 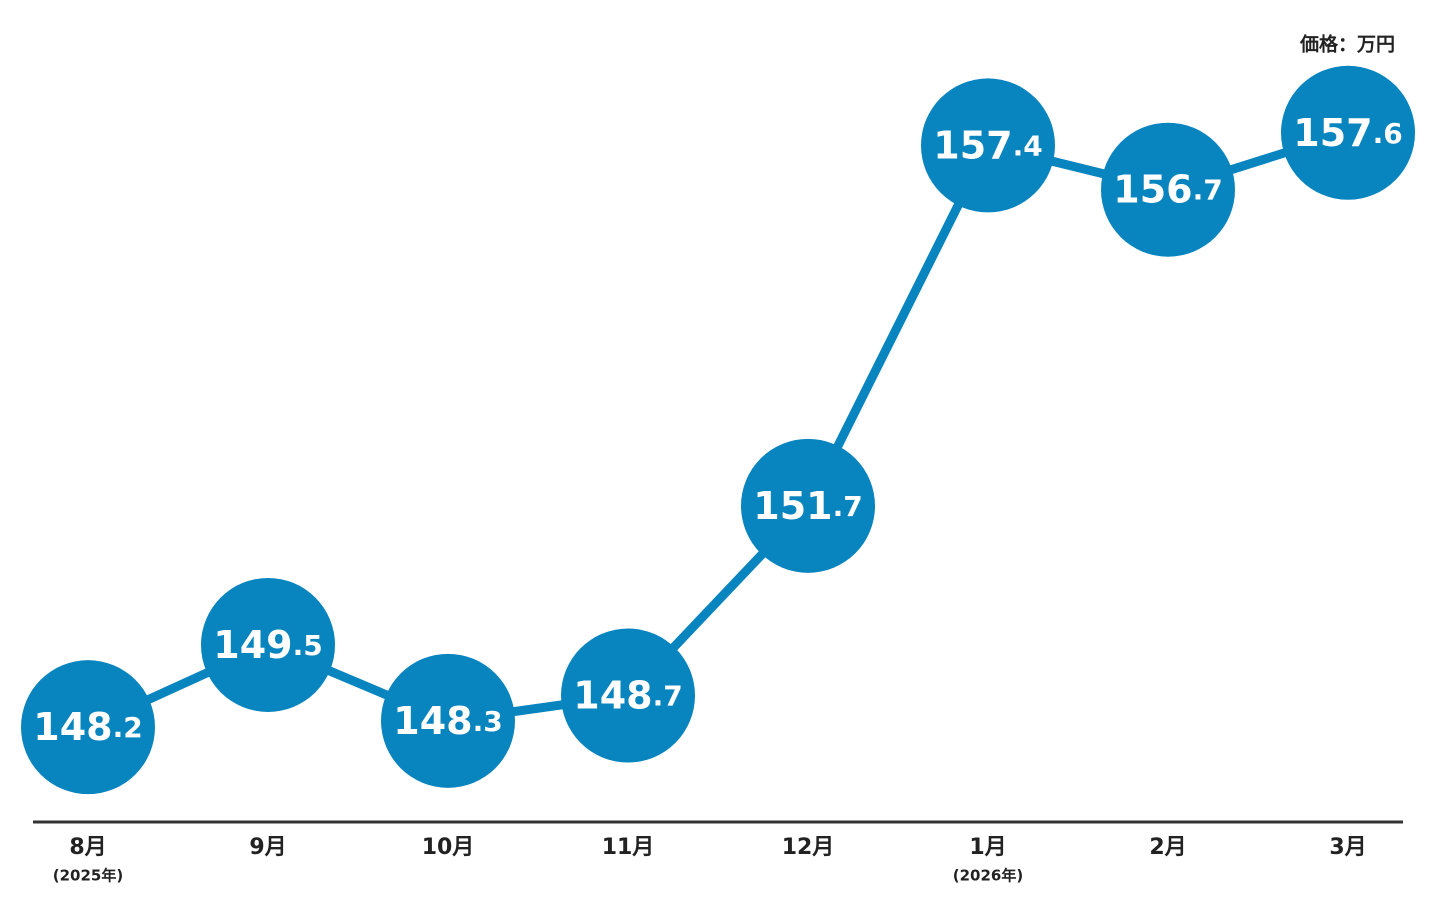 I want to click on x-tick-label: 9月, so click(x=267, y=847).